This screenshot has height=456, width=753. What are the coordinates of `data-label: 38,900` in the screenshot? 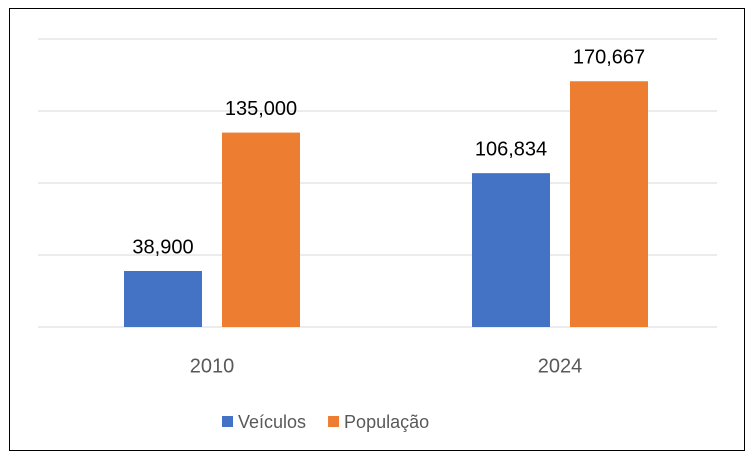 It's located at (162, 247).